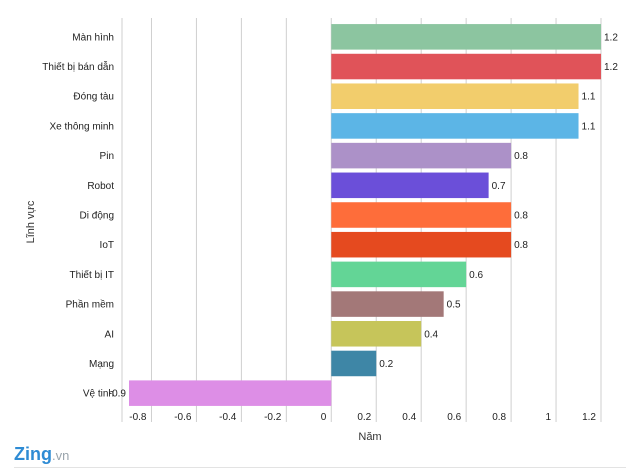 The height and width of the screenshot is (475, 640). Describe the element at coordinates (138, 417) in the screenshot. I see `x-tick-label: -0.8` at that location.